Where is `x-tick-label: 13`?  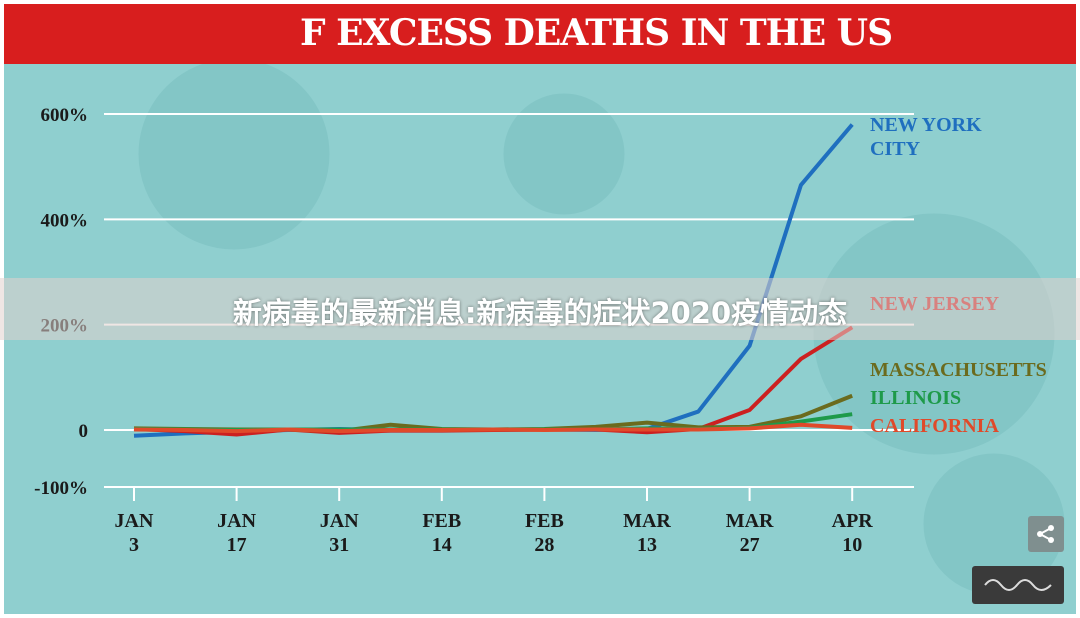 x-tick-label: 13 is located at coordinates (647, 545).